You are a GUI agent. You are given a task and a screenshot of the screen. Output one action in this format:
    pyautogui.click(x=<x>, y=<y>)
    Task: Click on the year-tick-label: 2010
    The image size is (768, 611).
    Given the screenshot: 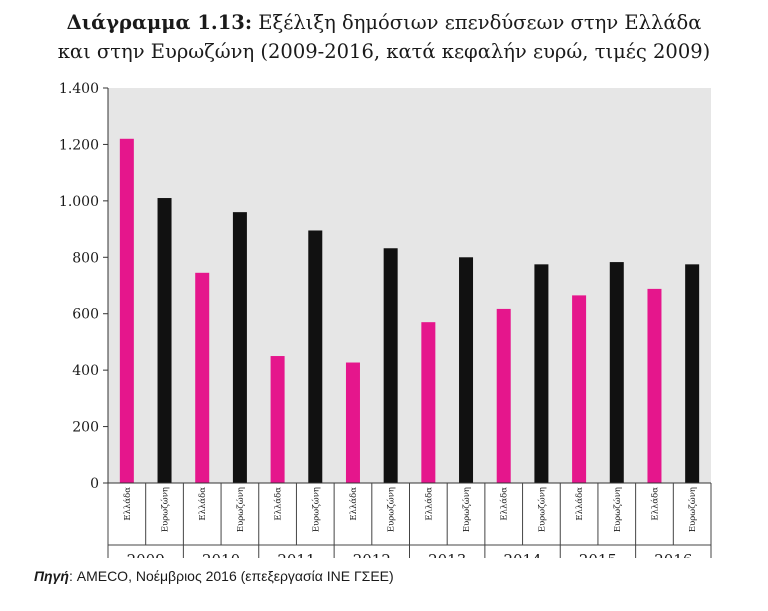 What is the action you would take?
    pyautogui.click(x=221, y=554)
    